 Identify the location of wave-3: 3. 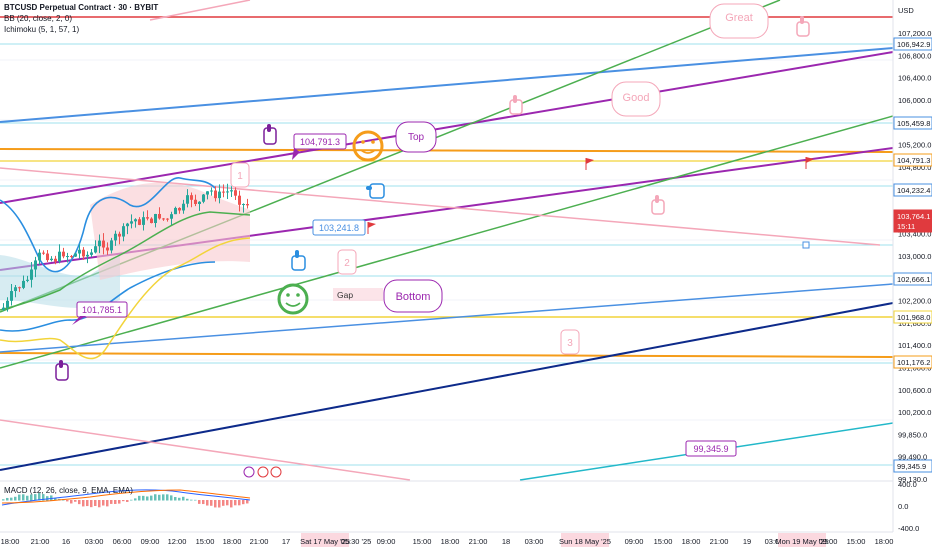
(570, 342).